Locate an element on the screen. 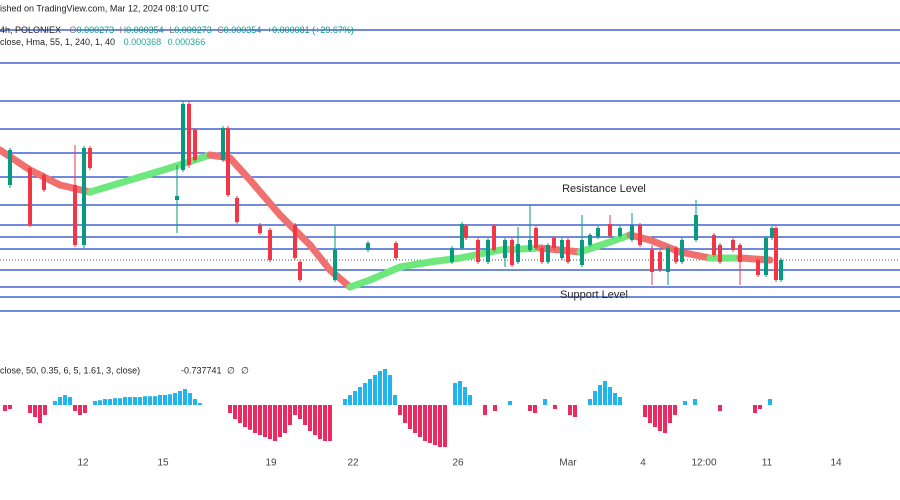  x-tick-label: 4 is located at coordinates (643, 463).